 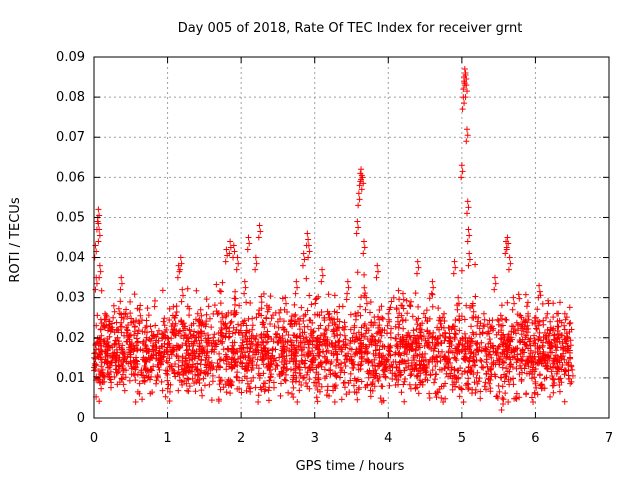 I want to click on y-tick-label: 0.08, so click(x=70, y=97).